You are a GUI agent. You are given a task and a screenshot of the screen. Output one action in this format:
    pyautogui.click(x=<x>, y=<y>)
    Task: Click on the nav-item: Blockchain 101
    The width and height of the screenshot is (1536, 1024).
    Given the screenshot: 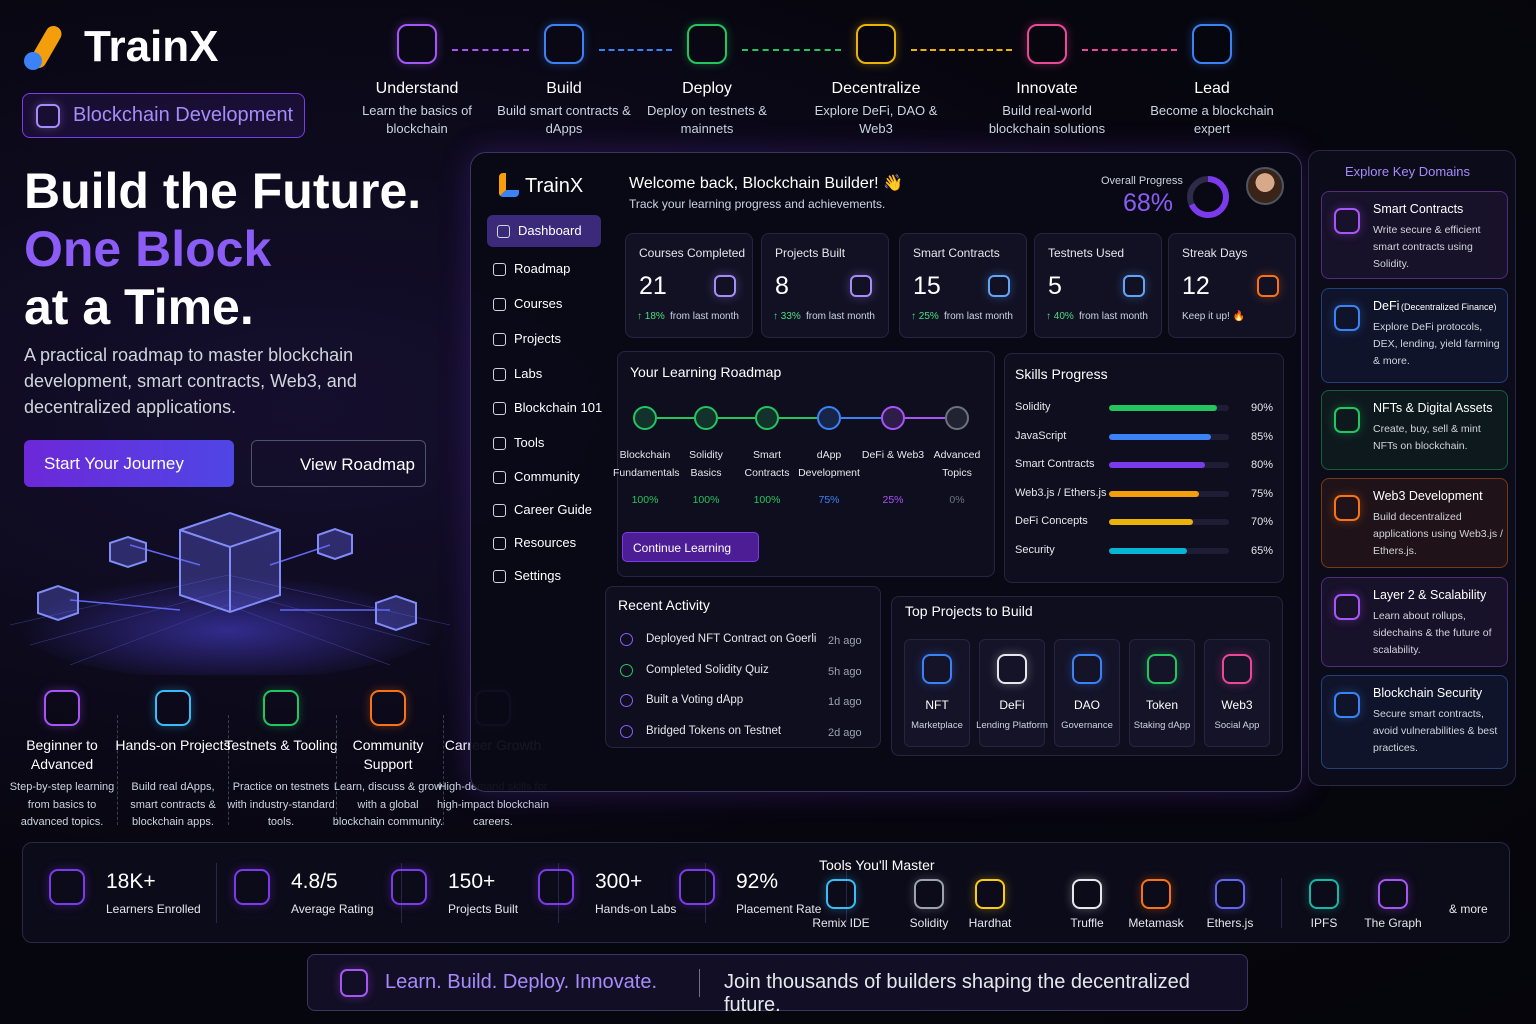 What is the action you would take?
    pyautogui.click(x=558, y=407)
    